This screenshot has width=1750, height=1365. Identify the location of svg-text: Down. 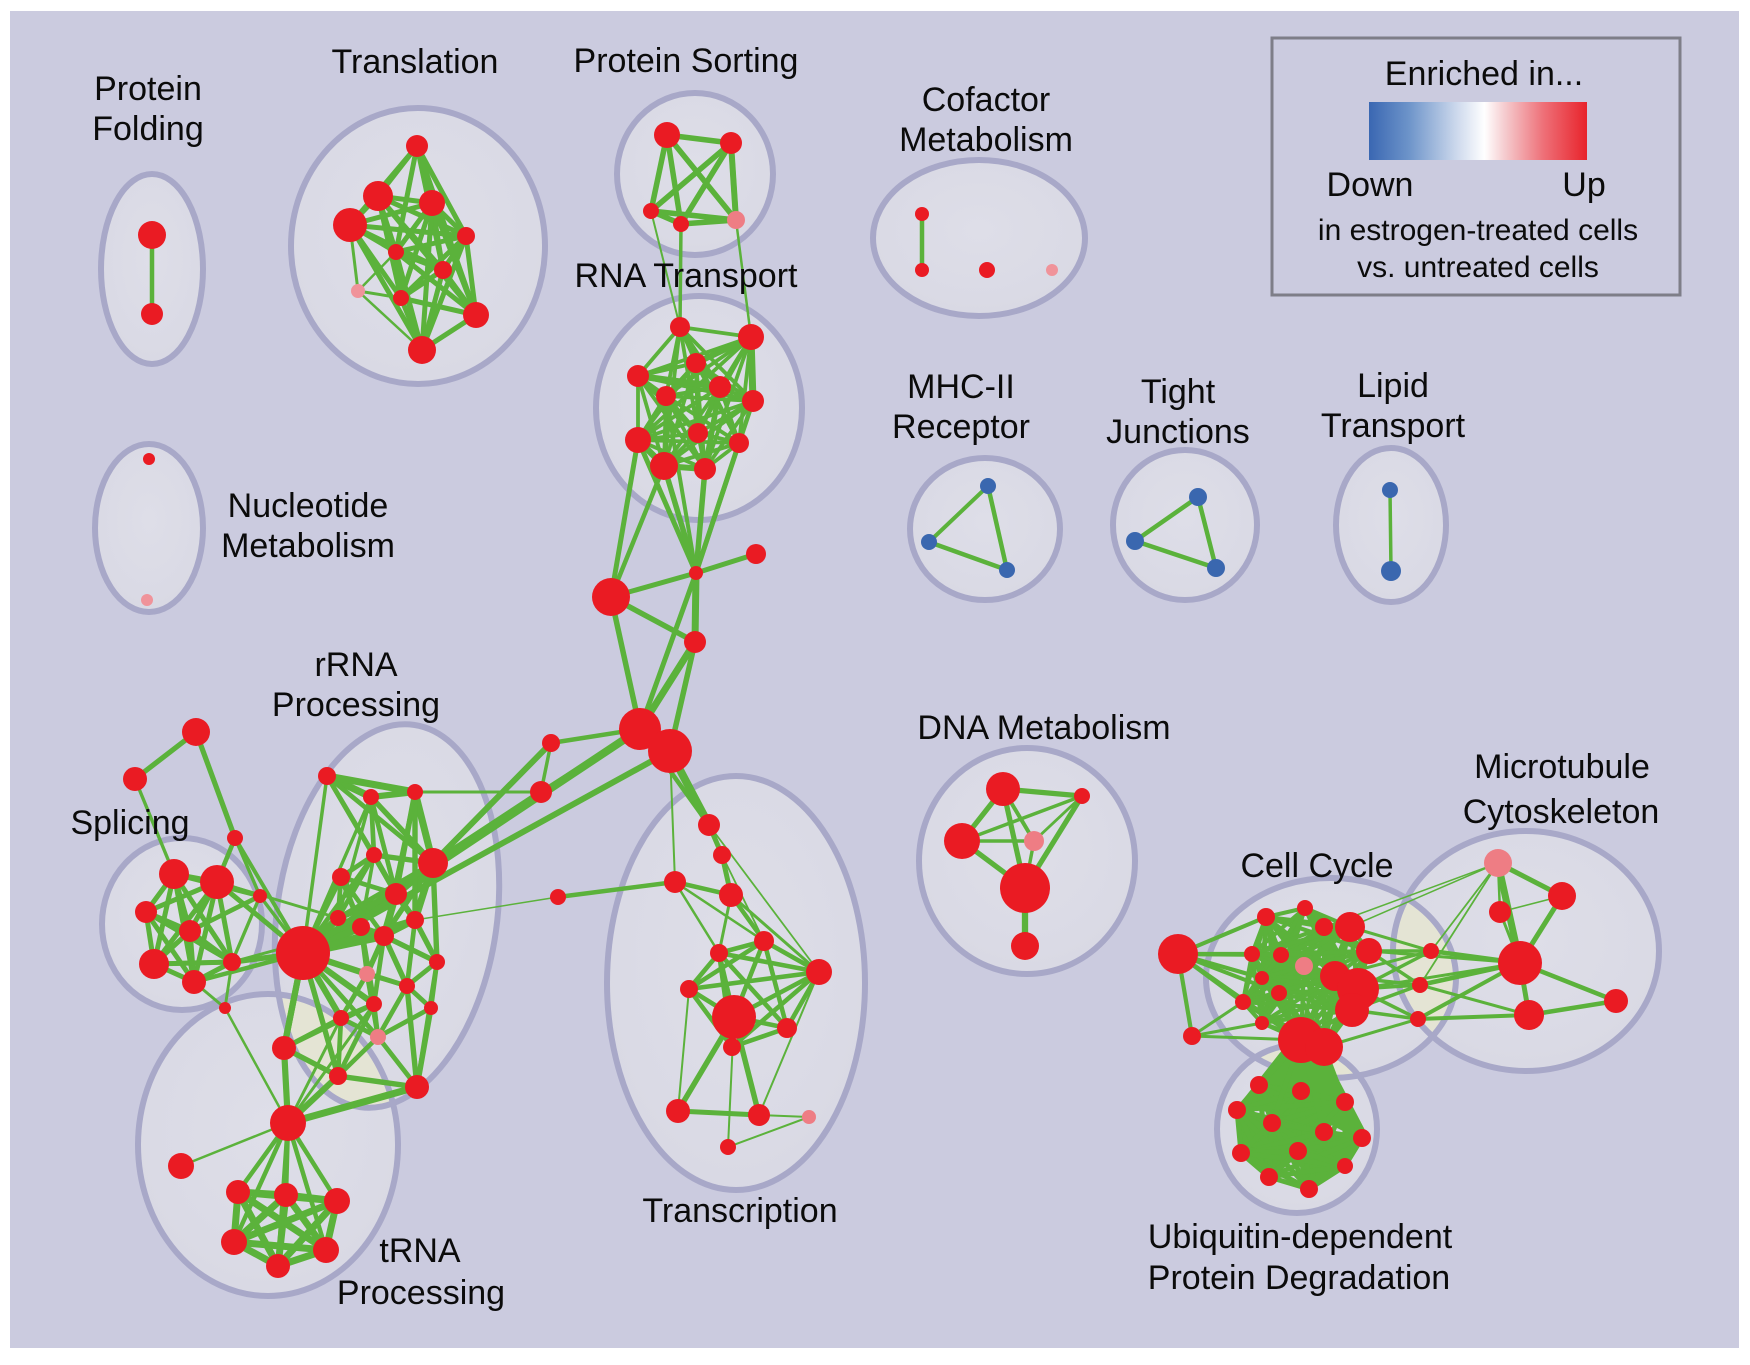
(1370, 185).